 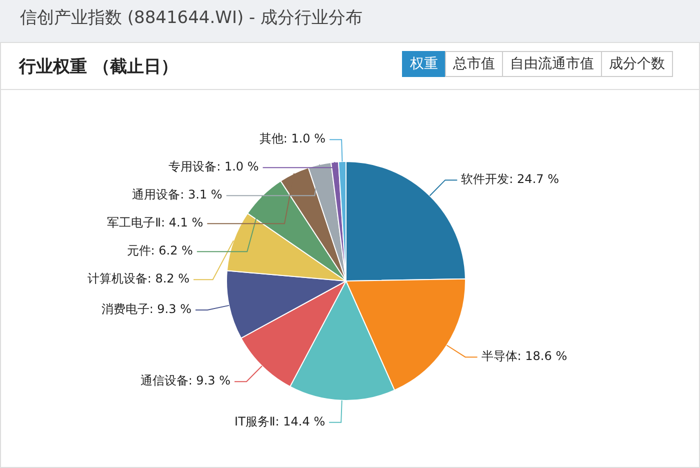 What do you see at coordinates (185, 381) in the screenshot?
I see `slice-label: 通信设备: 9.3 %` at bounding box center [185, 381].